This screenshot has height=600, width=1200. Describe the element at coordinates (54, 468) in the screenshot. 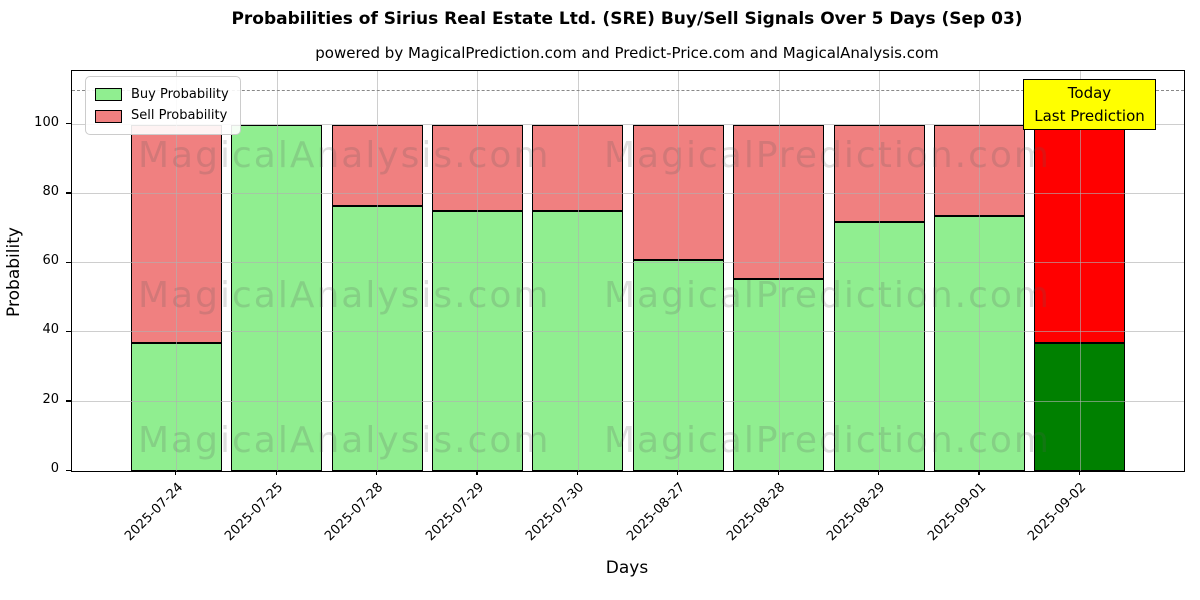

I see `y-tick-label: 0` at that location.